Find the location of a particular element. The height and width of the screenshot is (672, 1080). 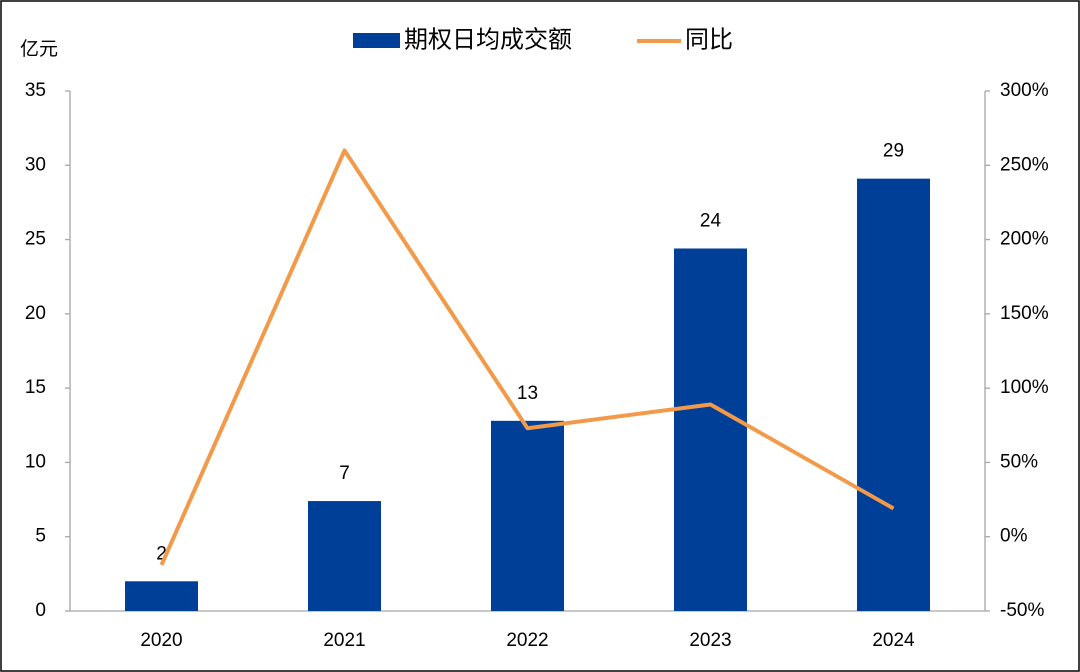

y2-tick-label: 50% is located at coordinates (1019, 461).